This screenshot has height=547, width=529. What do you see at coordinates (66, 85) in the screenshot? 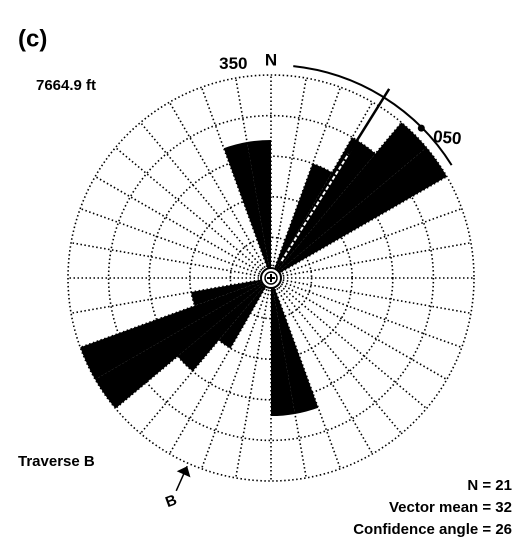
I see `depth-label: 7664.9 ft` at bounding box center [66, 85].